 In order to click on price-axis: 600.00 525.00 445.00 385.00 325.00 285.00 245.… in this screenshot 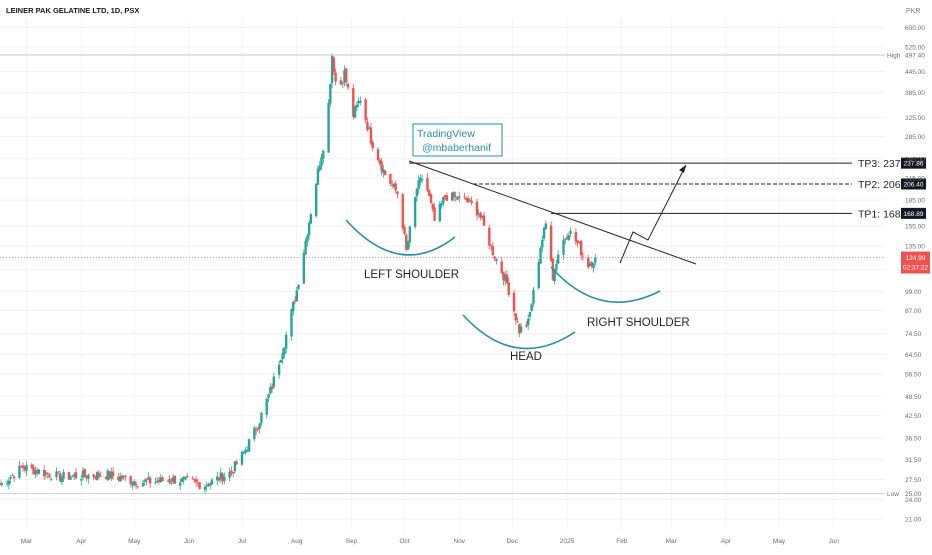, I will do `click(915, 274)`.